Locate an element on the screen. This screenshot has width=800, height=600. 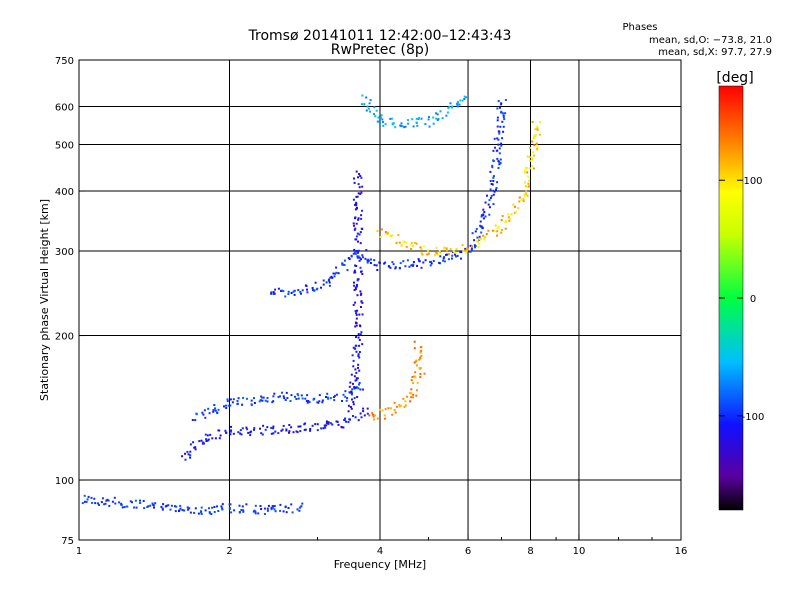
y-axis-label: Stationary phase Virtual Height [km] is located at coordinates (44, 300).